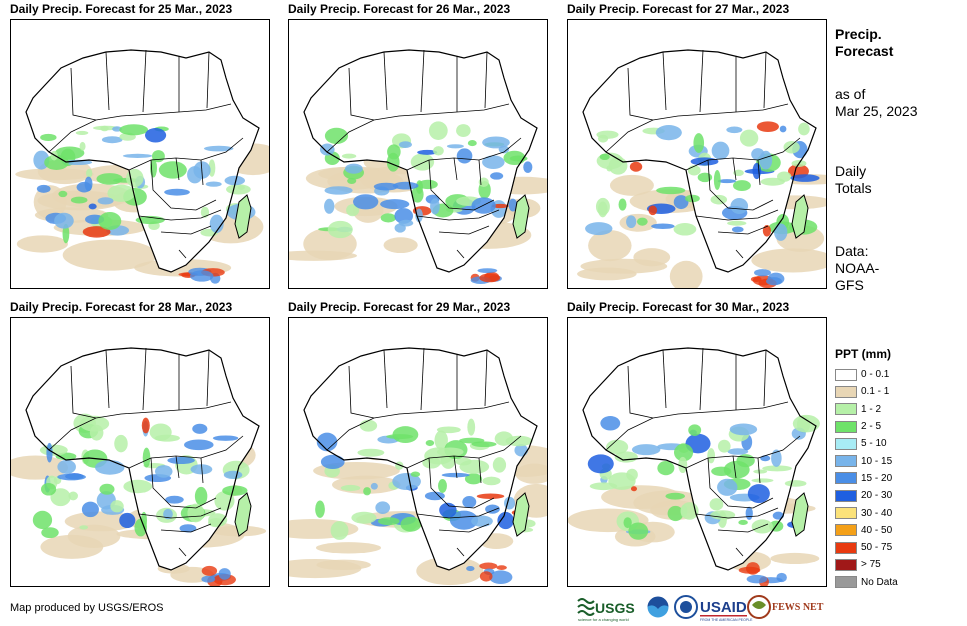  Describe the element at coordinates (87, 608) in the screenshot. I see `map-credit: Map produced by USGS/EROS` at that location.